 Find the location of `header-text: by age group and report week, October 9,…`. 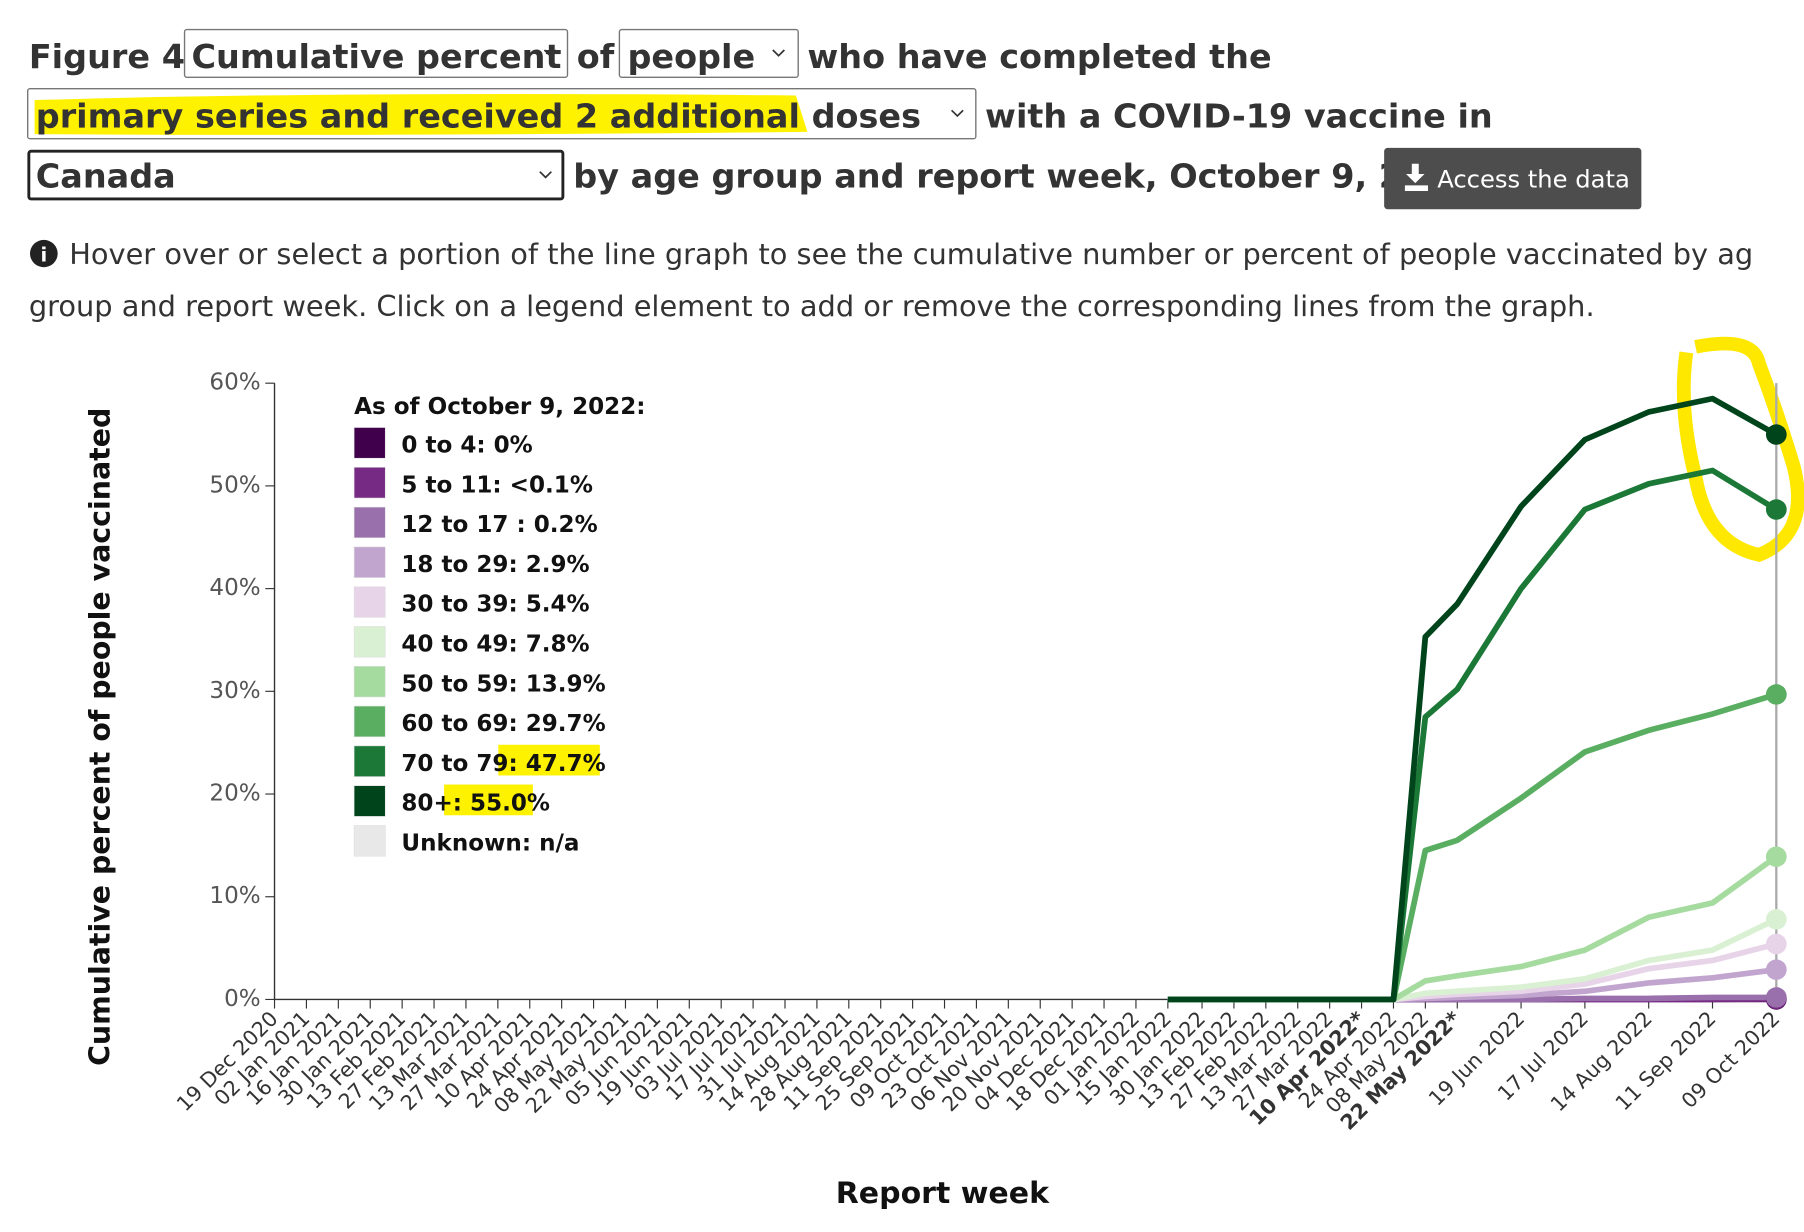

header-text: by age group and report week, October 9,… is located at coordinates (1022, 176).